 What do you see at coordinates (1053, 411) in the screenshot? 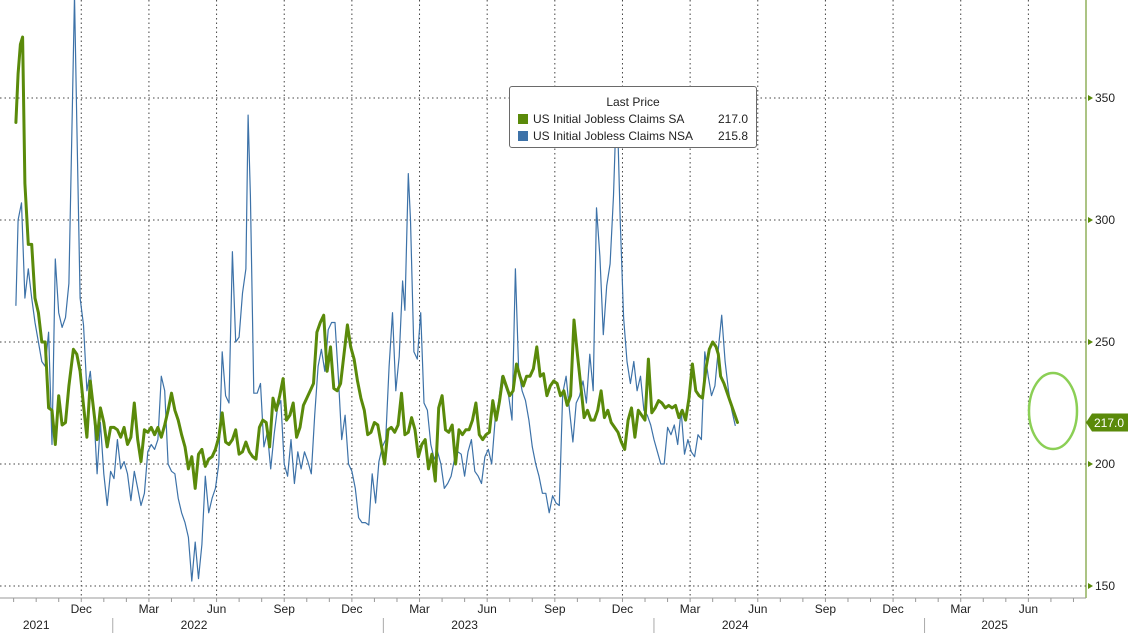
I see `highlight-circle` at bounding box center [1053, 411].